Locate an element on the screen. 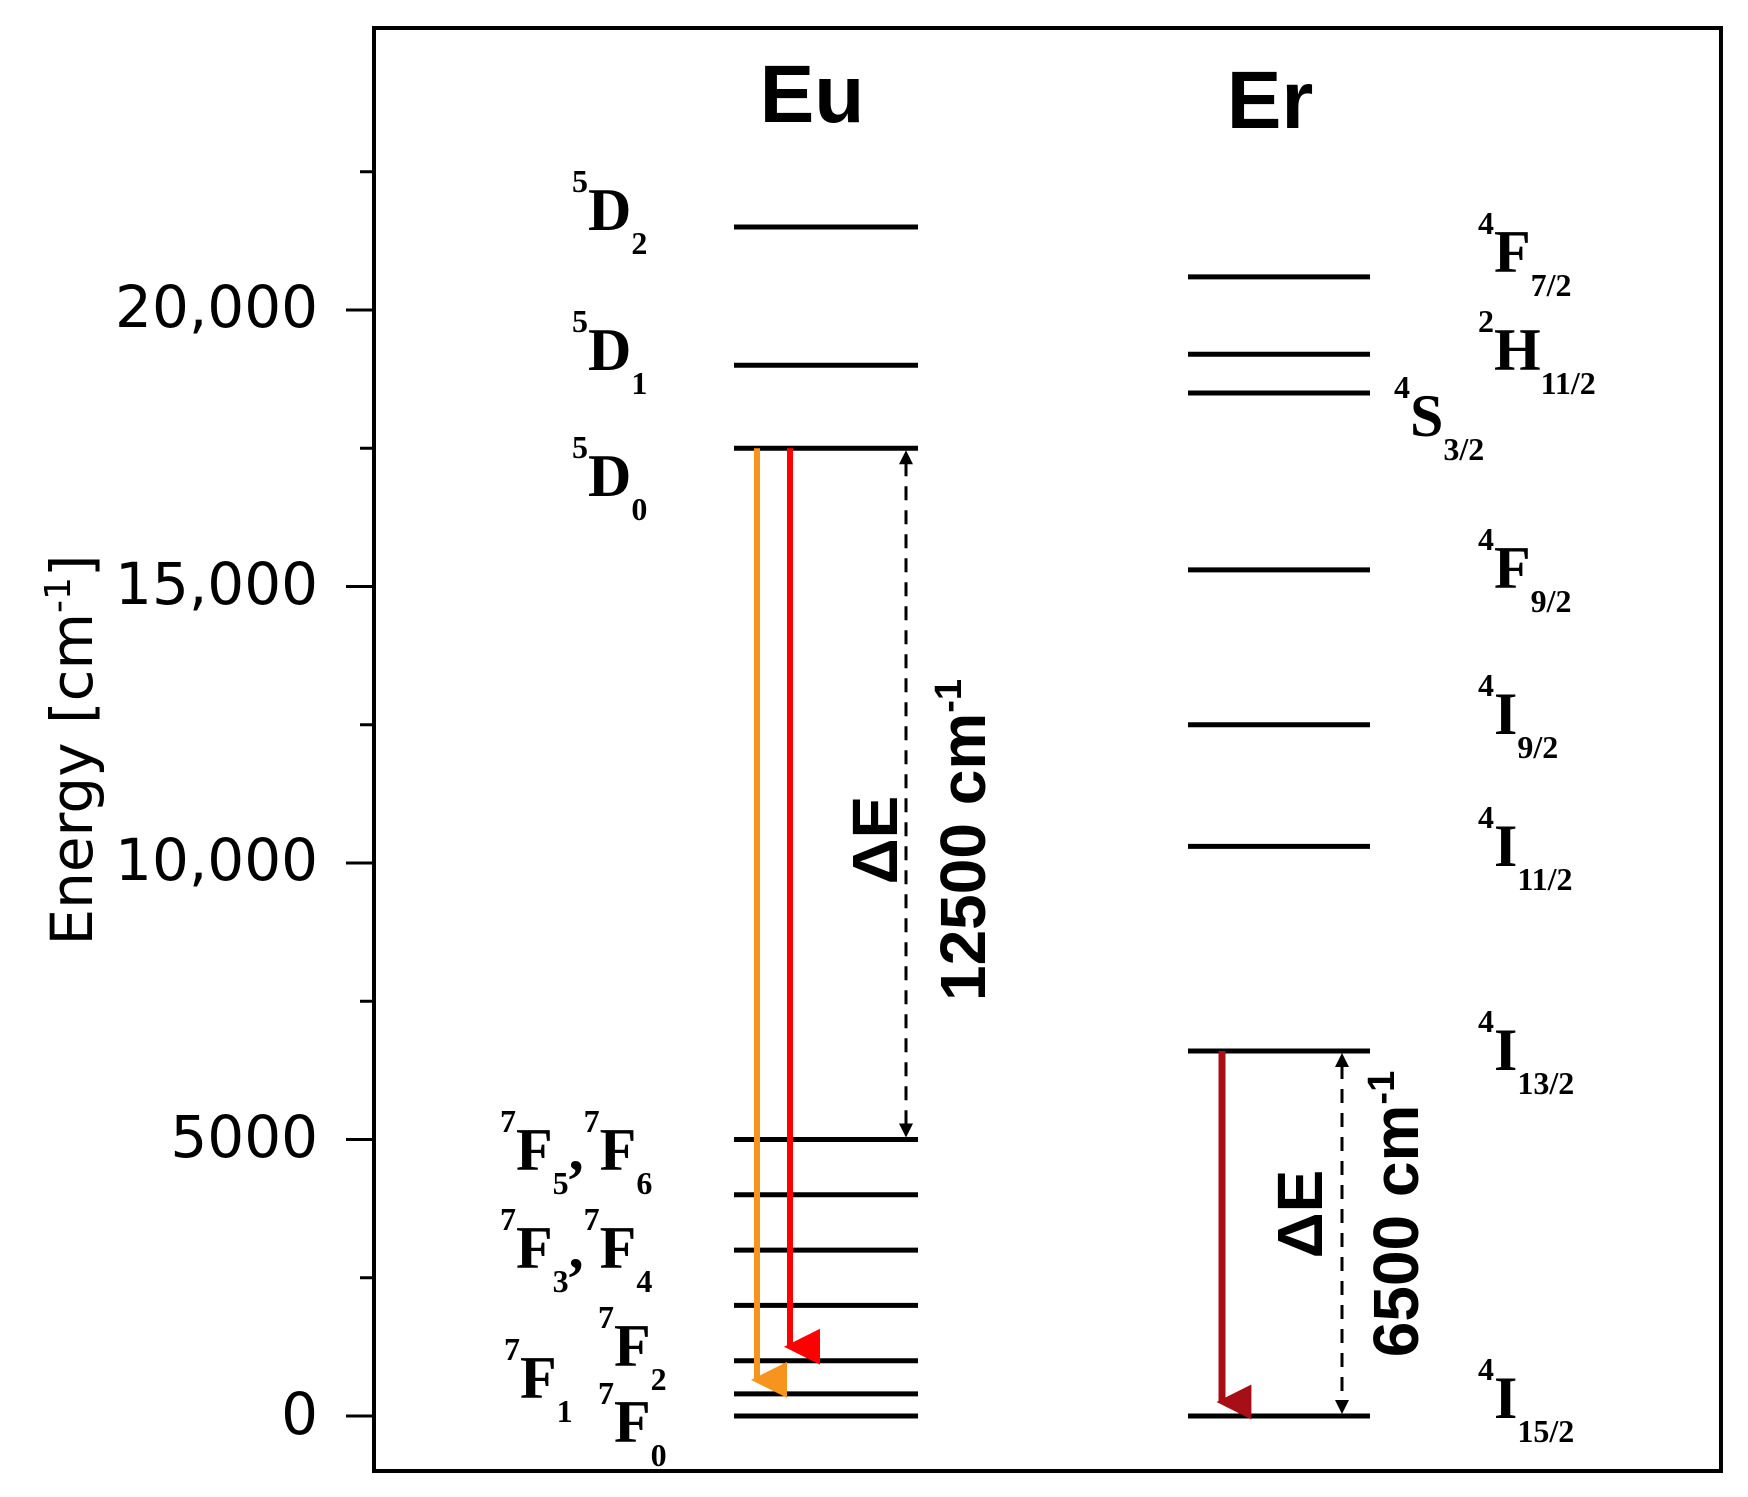 Image resolution: width=1748 pixels, height=1497 pixels. term-label-4s3-2: 4S3/2 is located at coordinates (1439, 418).